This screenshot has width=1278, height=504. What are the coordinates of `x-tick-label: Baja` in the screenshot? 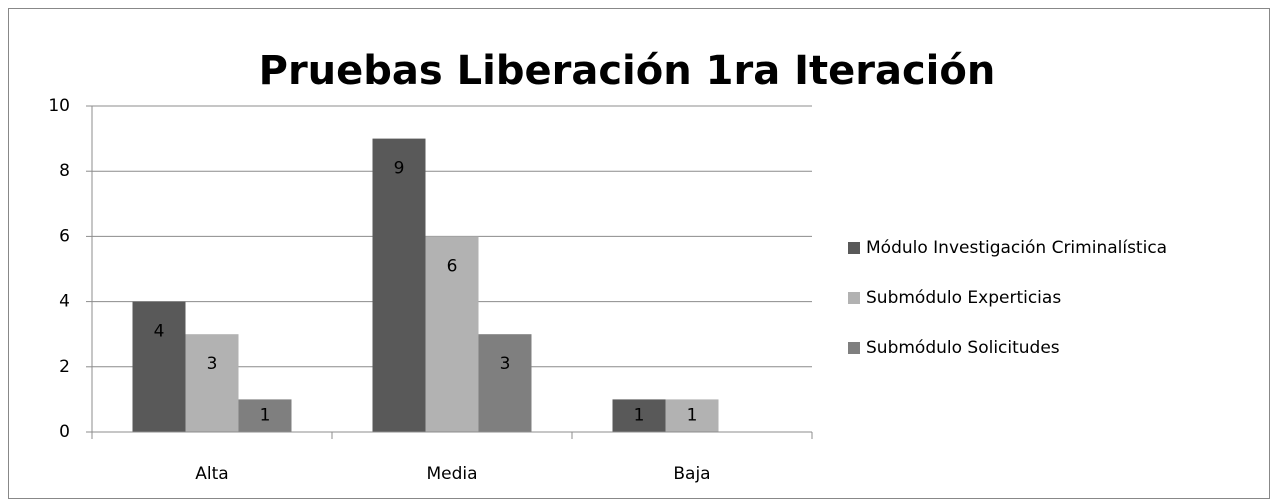 It's located at (691, 474).